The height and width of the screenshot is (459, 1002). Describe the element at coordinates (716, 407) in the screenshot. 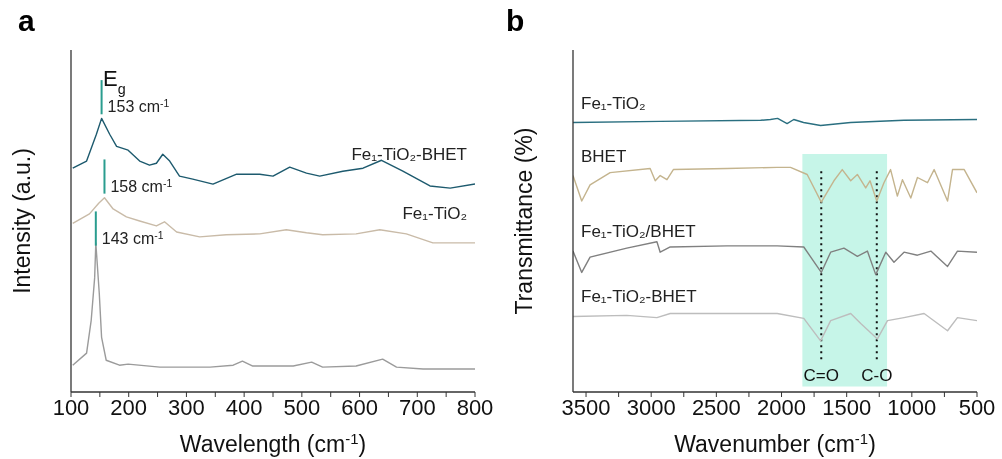

I see `x-tick-label: 2500` at that location.